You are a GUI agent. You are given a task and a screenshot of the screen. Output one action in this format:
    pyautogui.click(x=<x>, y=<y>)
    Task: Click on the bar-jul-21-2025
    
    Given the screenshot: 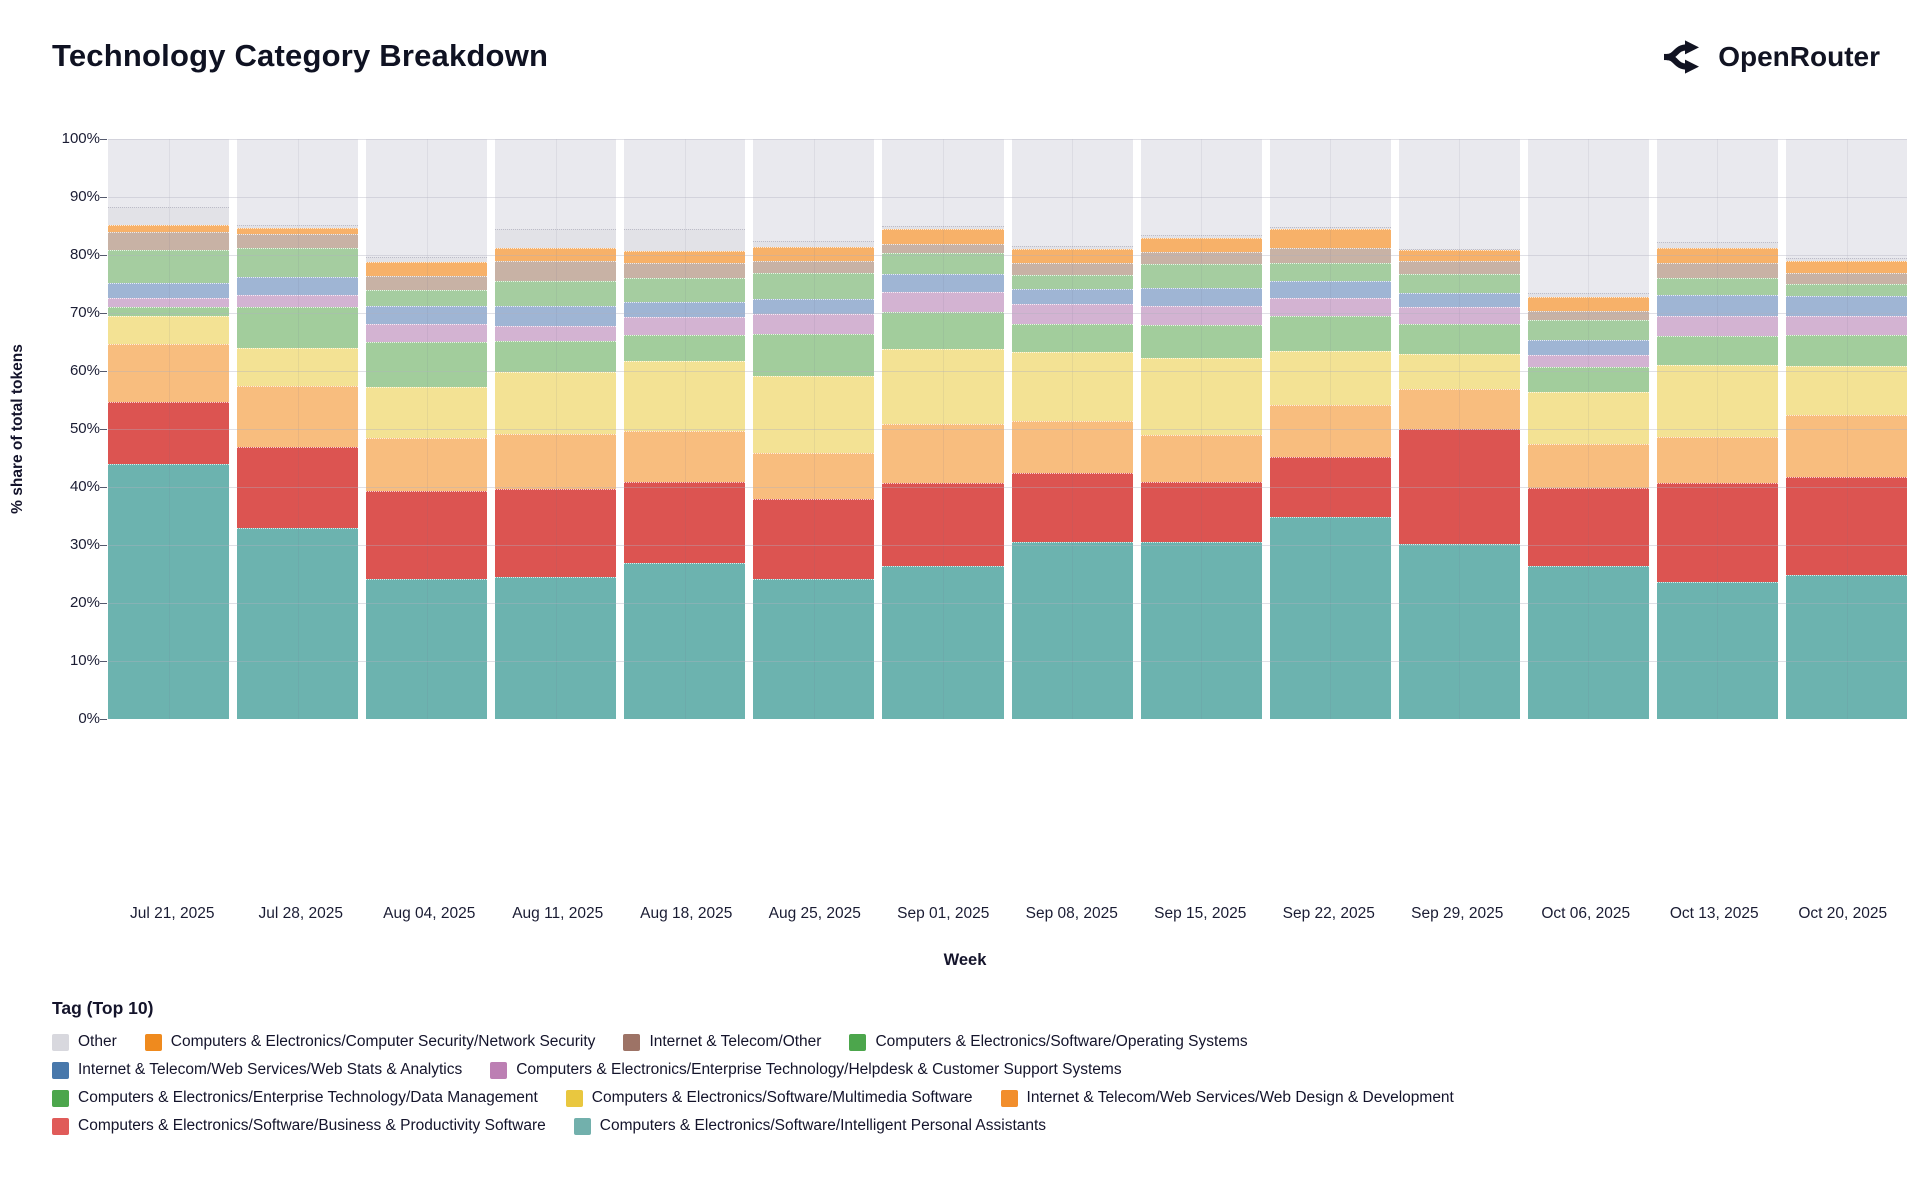 What is the action you would take?
    pyautogui.click(x=169, y=429)
    